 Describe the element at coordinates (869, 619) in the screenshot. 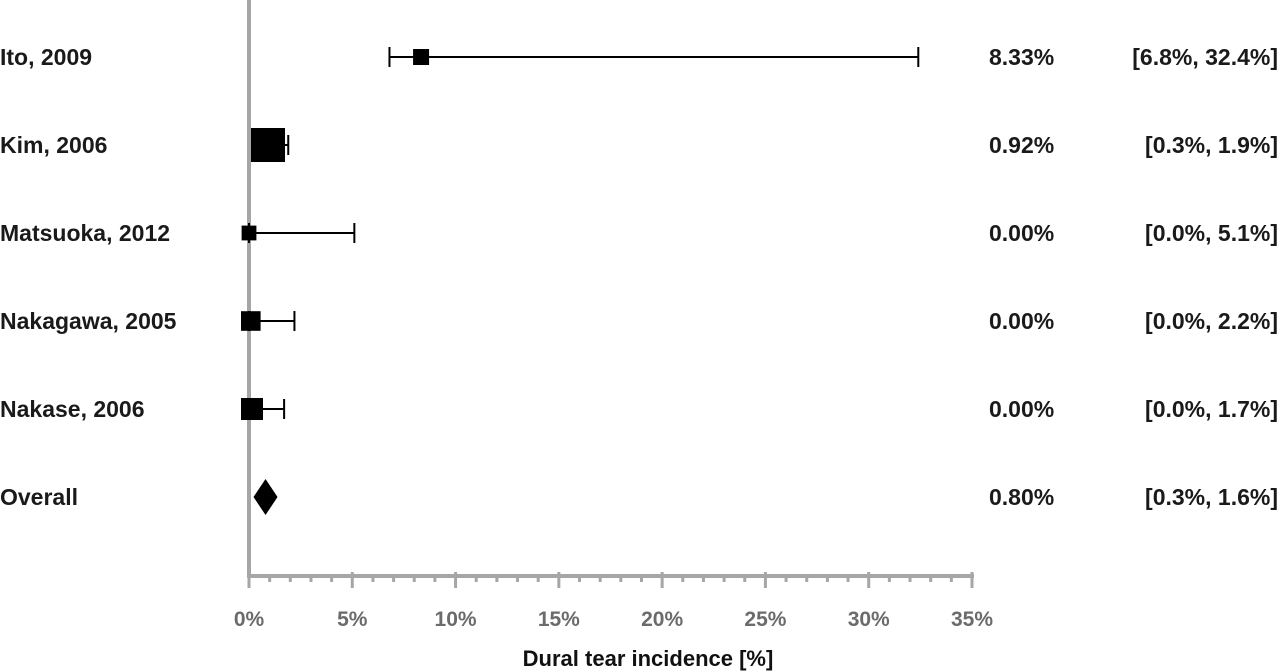

I see `x-tick-label: 30%` at that location.